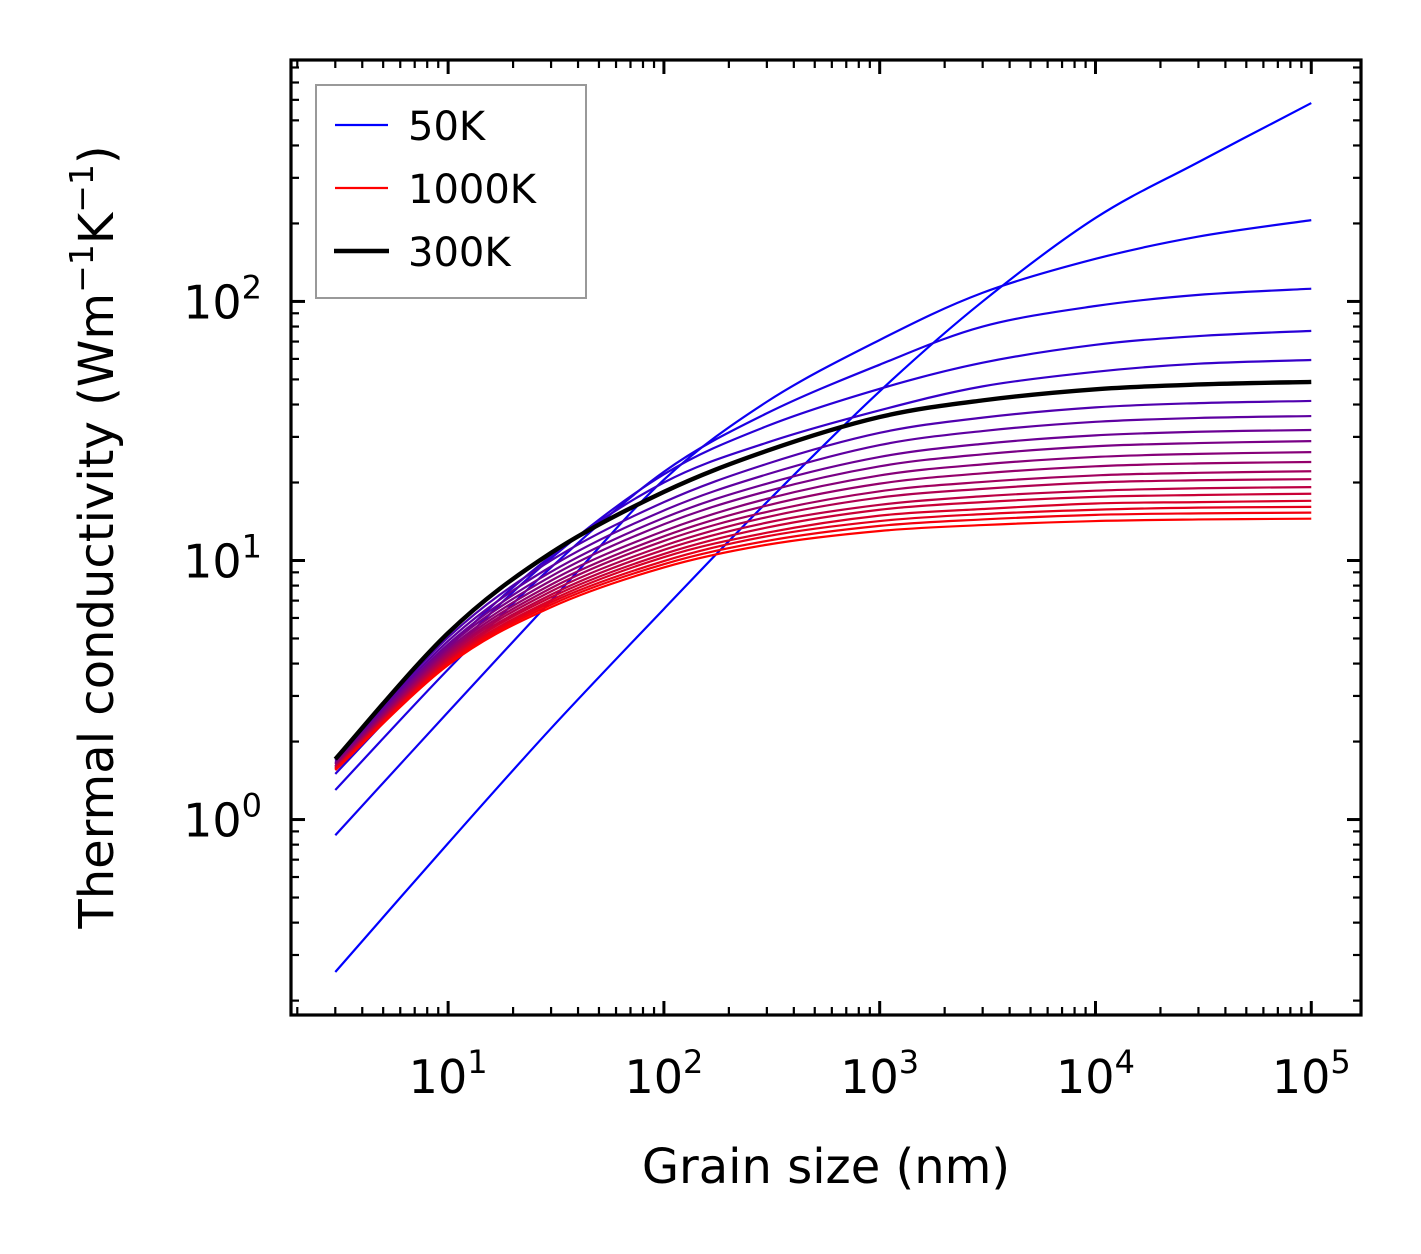  What do you see at coordinates (473, 190) in the screenshot?
I see `legend-label-1000k: 1000K` at bounding box center [473, 190].